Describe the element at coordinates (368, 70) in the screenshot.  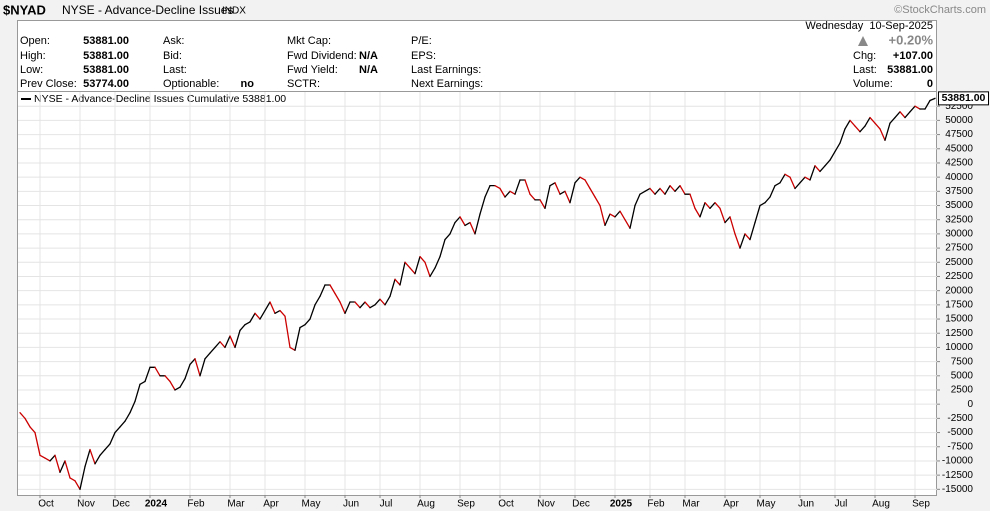
I see `field-value: N/A` at that location.